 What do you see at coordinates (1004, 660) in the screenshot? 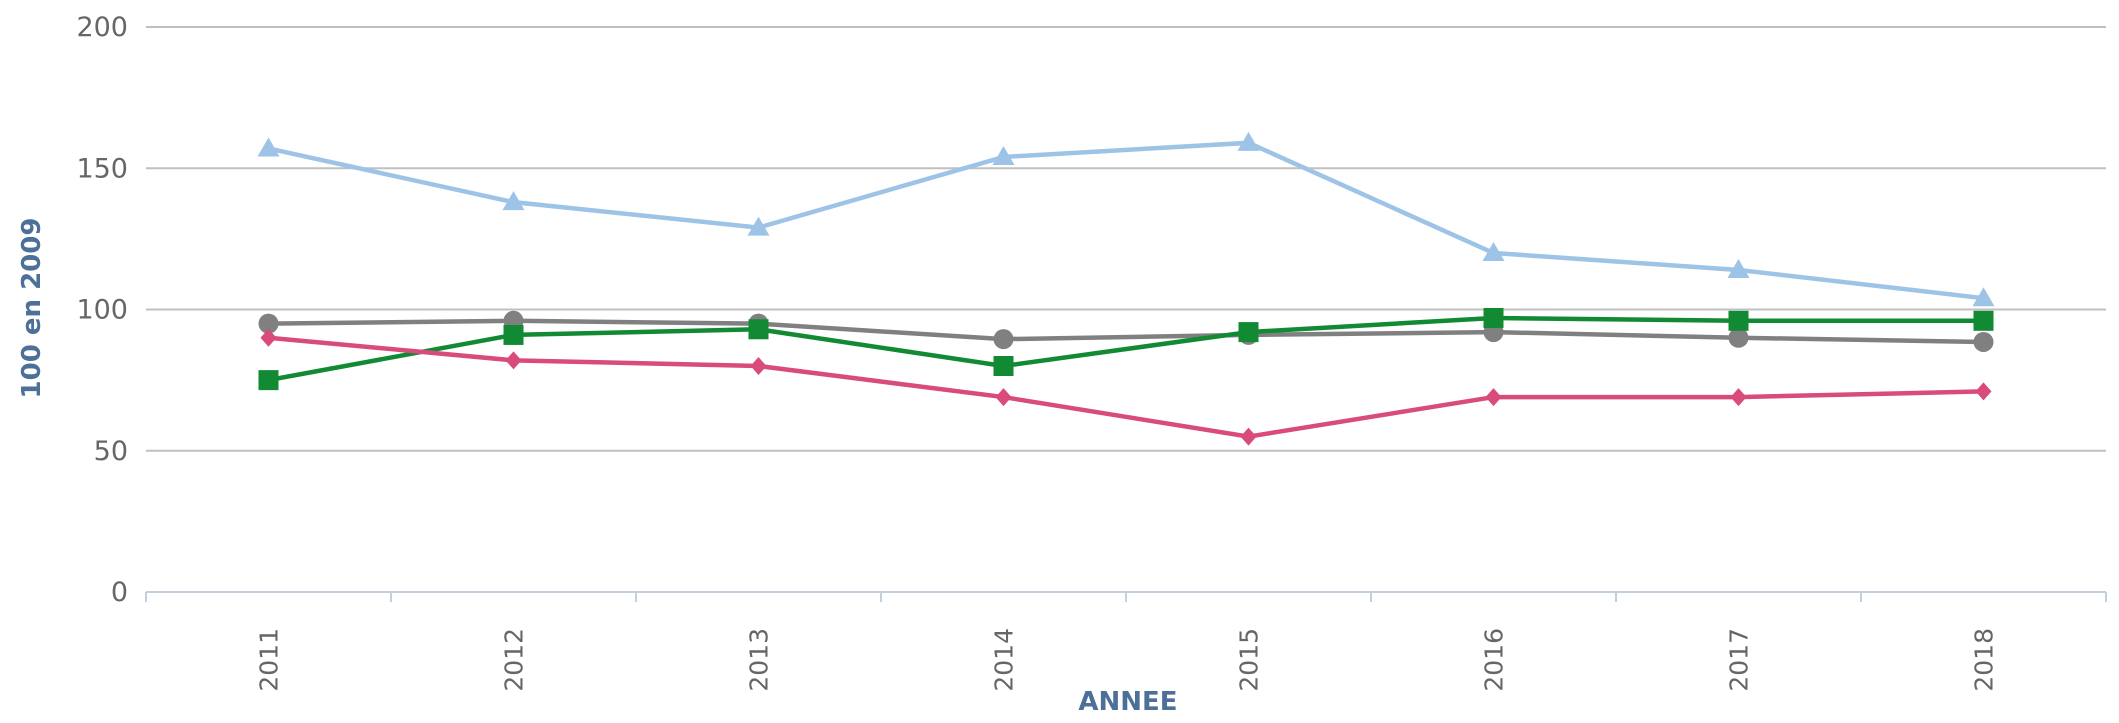
I see `x-tick-label: 2014` at bounding box center [1004, 660].